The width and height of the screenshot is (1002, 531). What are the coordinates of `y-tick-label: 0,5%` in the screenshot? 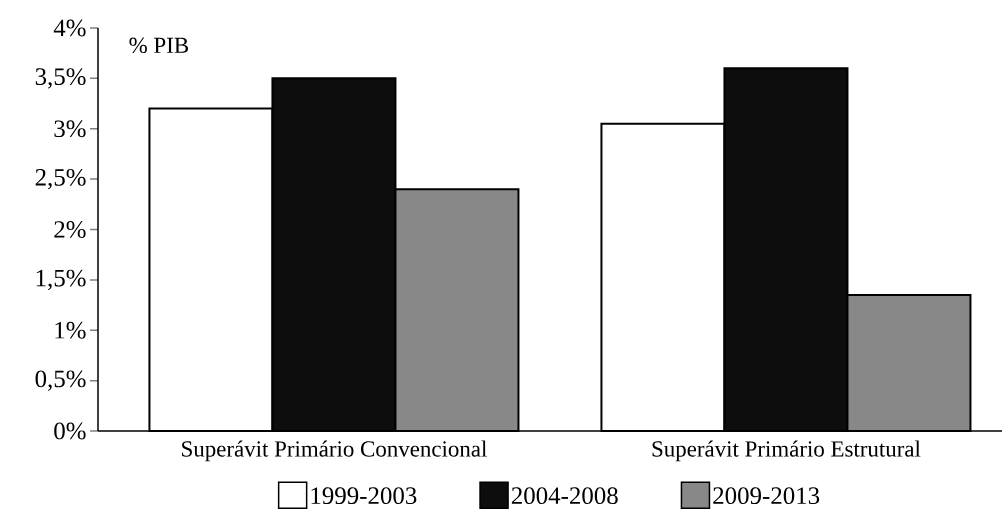 It's located at (60, 380).